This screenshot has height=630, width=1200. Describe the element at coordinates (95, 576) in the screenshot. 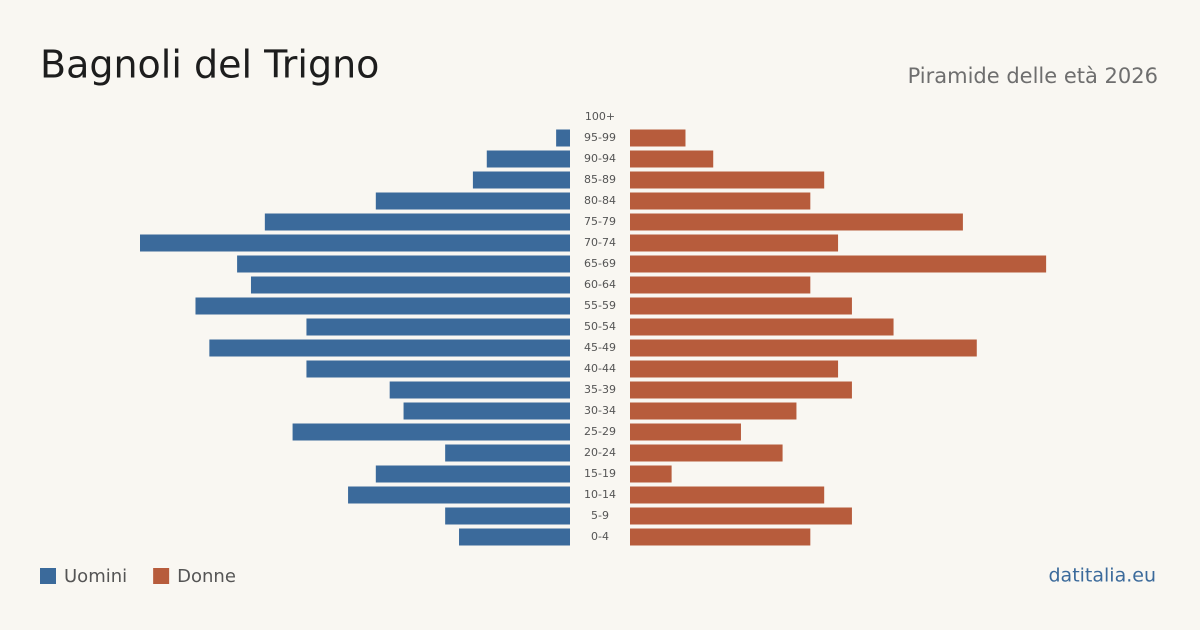

I see `legend-label: Uomini` at that location.